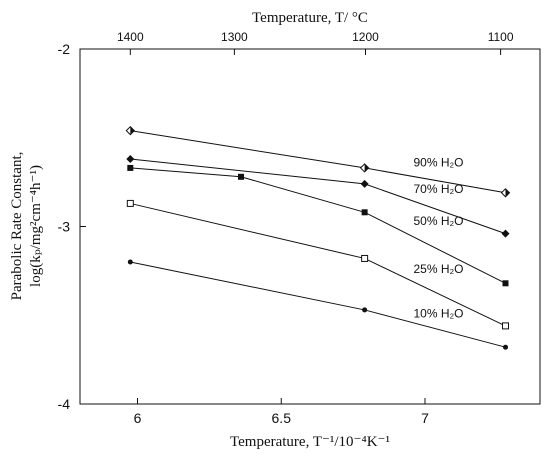 This screenshot has height=458, width=550. I want to click on series-label: 70% H₂O, so click(439, 189).